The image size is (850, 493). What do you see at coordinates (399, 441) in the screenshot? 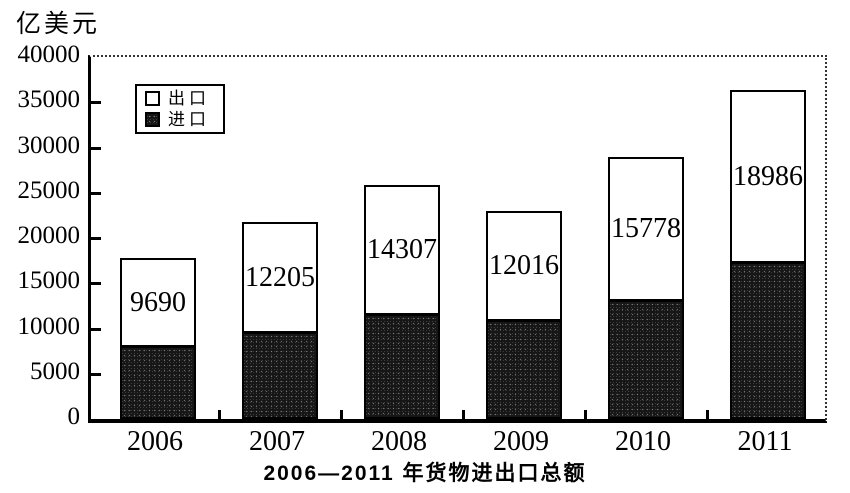
I see `x-axis-label: 2008` at bounding box center [399, 441].